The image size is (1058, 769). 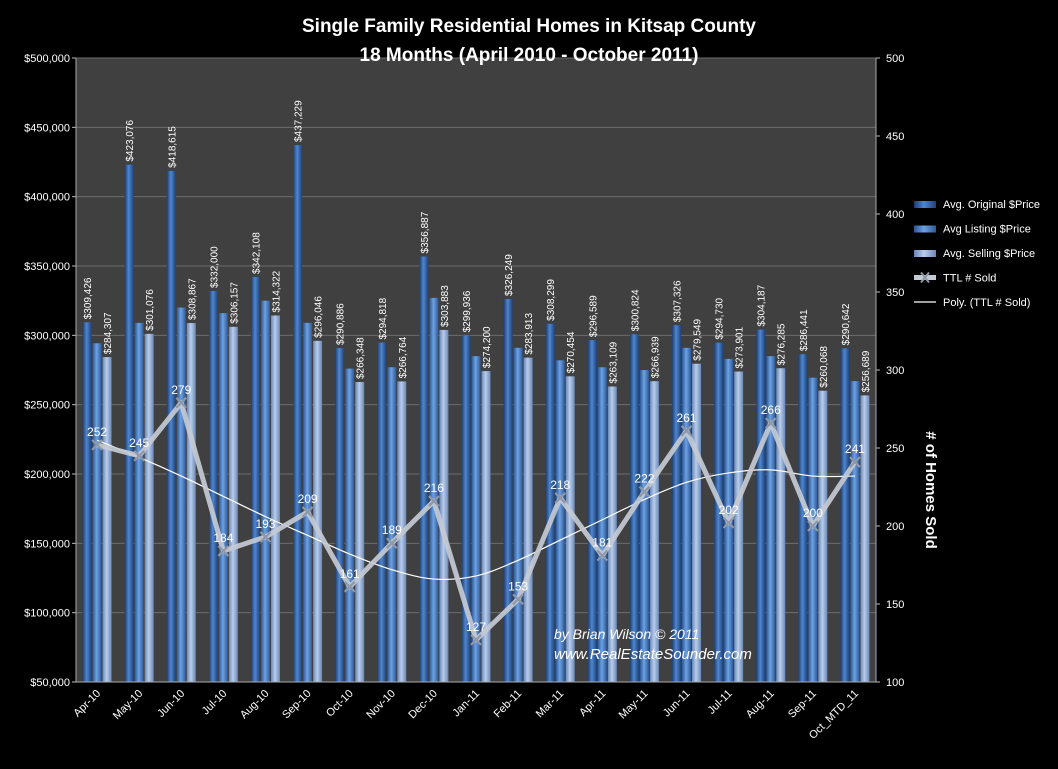 What do you see at coordinates (467, 311) in the screenshot?
I see `bar-data-label: $299,936` at bounding box center [467, 311].